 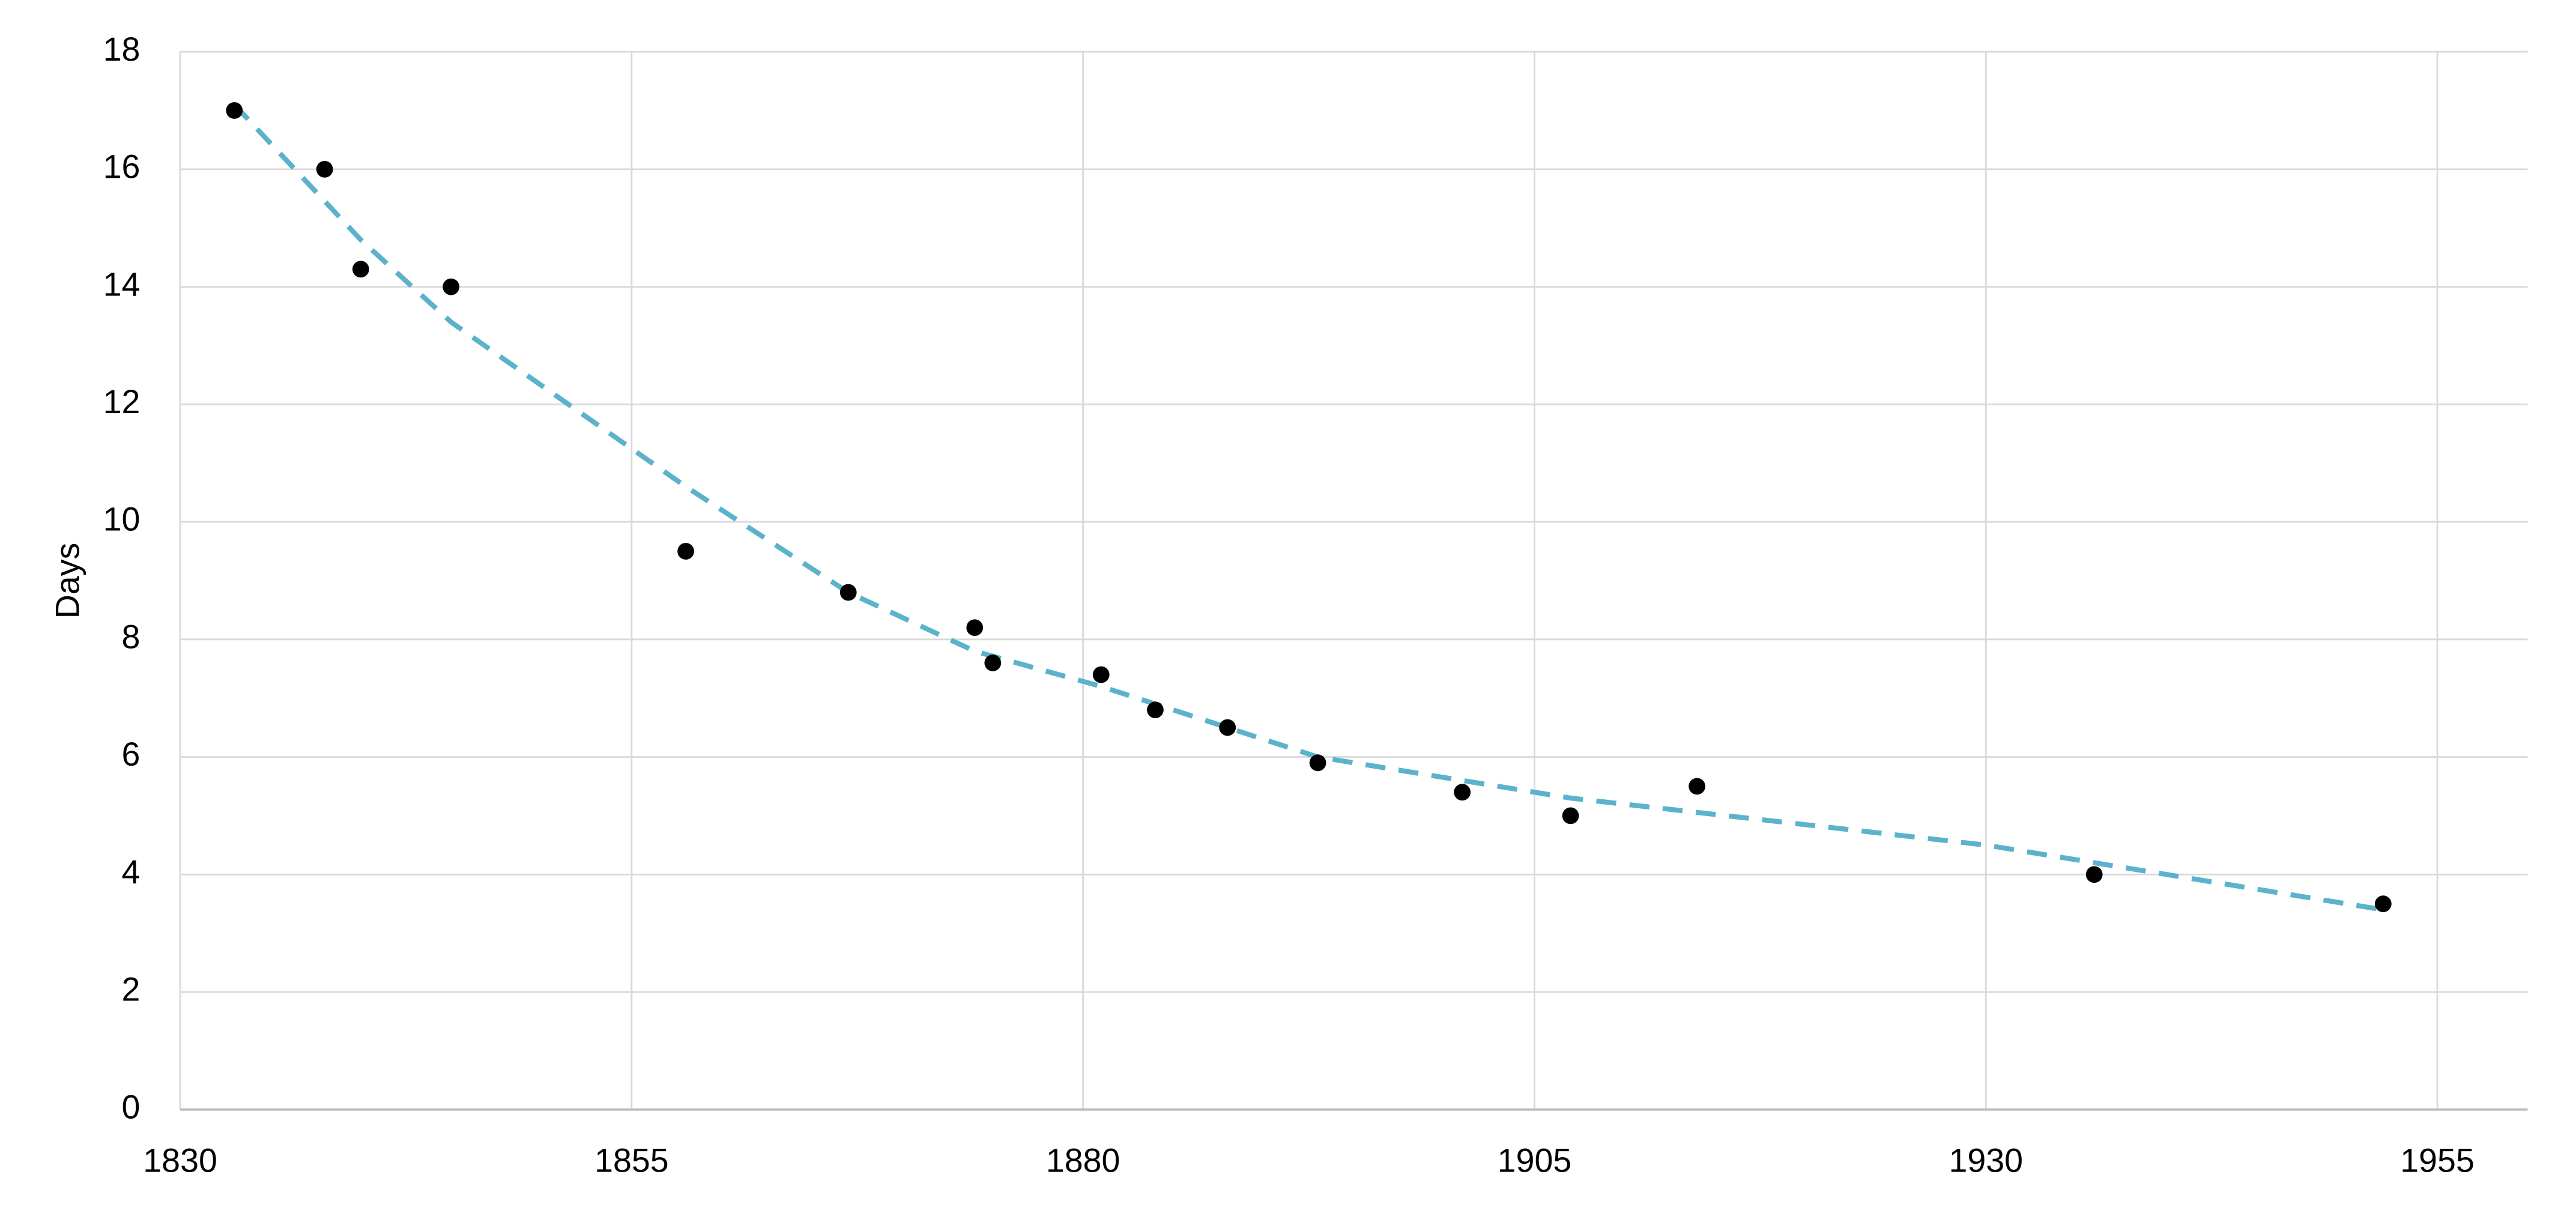 I want to click on y-tick-label: 18, so click(x=122, y=49).